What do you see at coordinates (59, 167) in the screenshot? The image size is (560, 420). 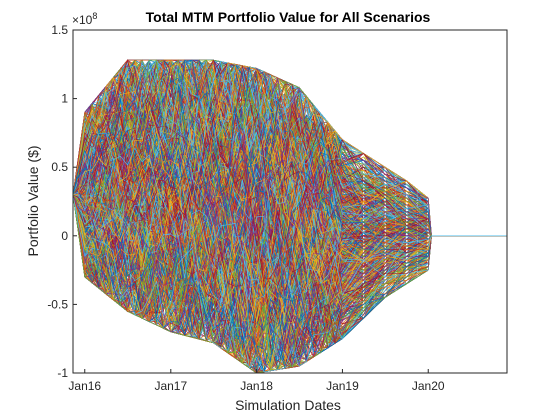 I see `y-tick-label: 0.5` at bounding box center [59, 167].